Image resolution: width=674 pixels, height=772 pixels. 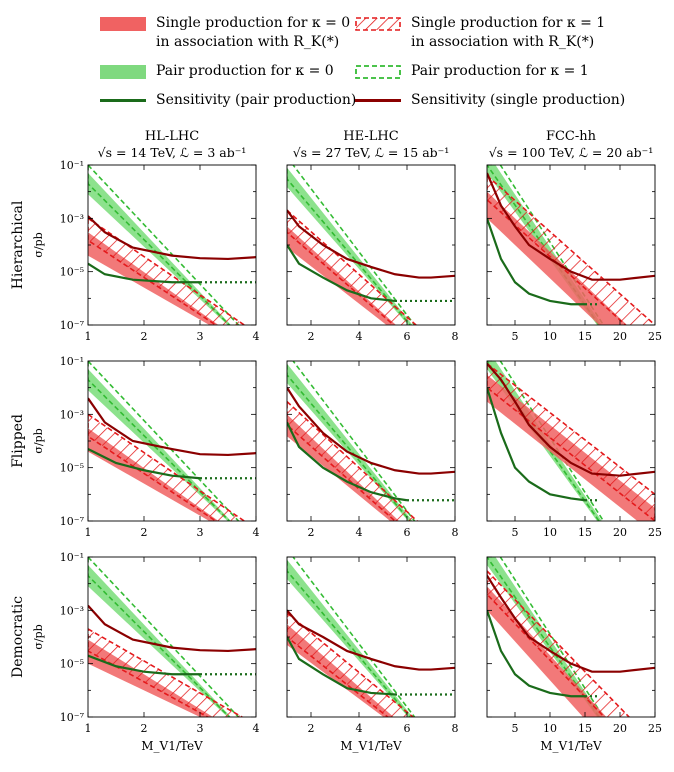 I want to click on legend-swatch-single-k1, so click(x=378, y=24).